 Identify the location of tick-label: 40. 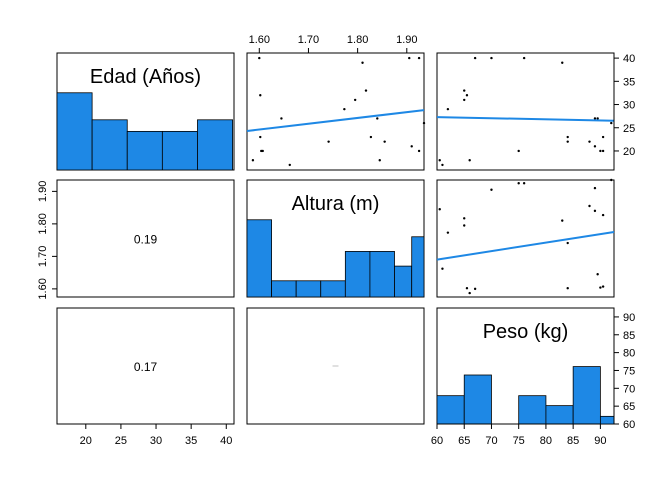
(226, 441).